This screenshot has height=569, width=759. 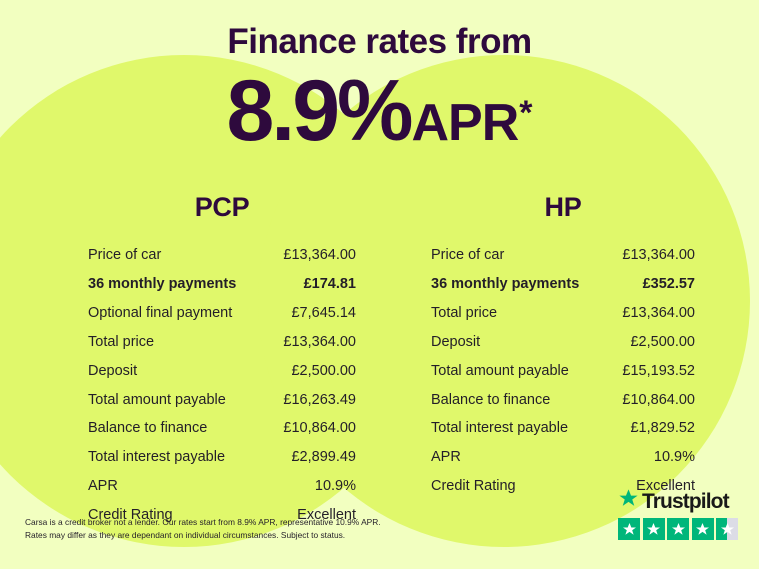 I want to click on table-row: Total interest payable £1,829.52, so click(x=563, y=428).